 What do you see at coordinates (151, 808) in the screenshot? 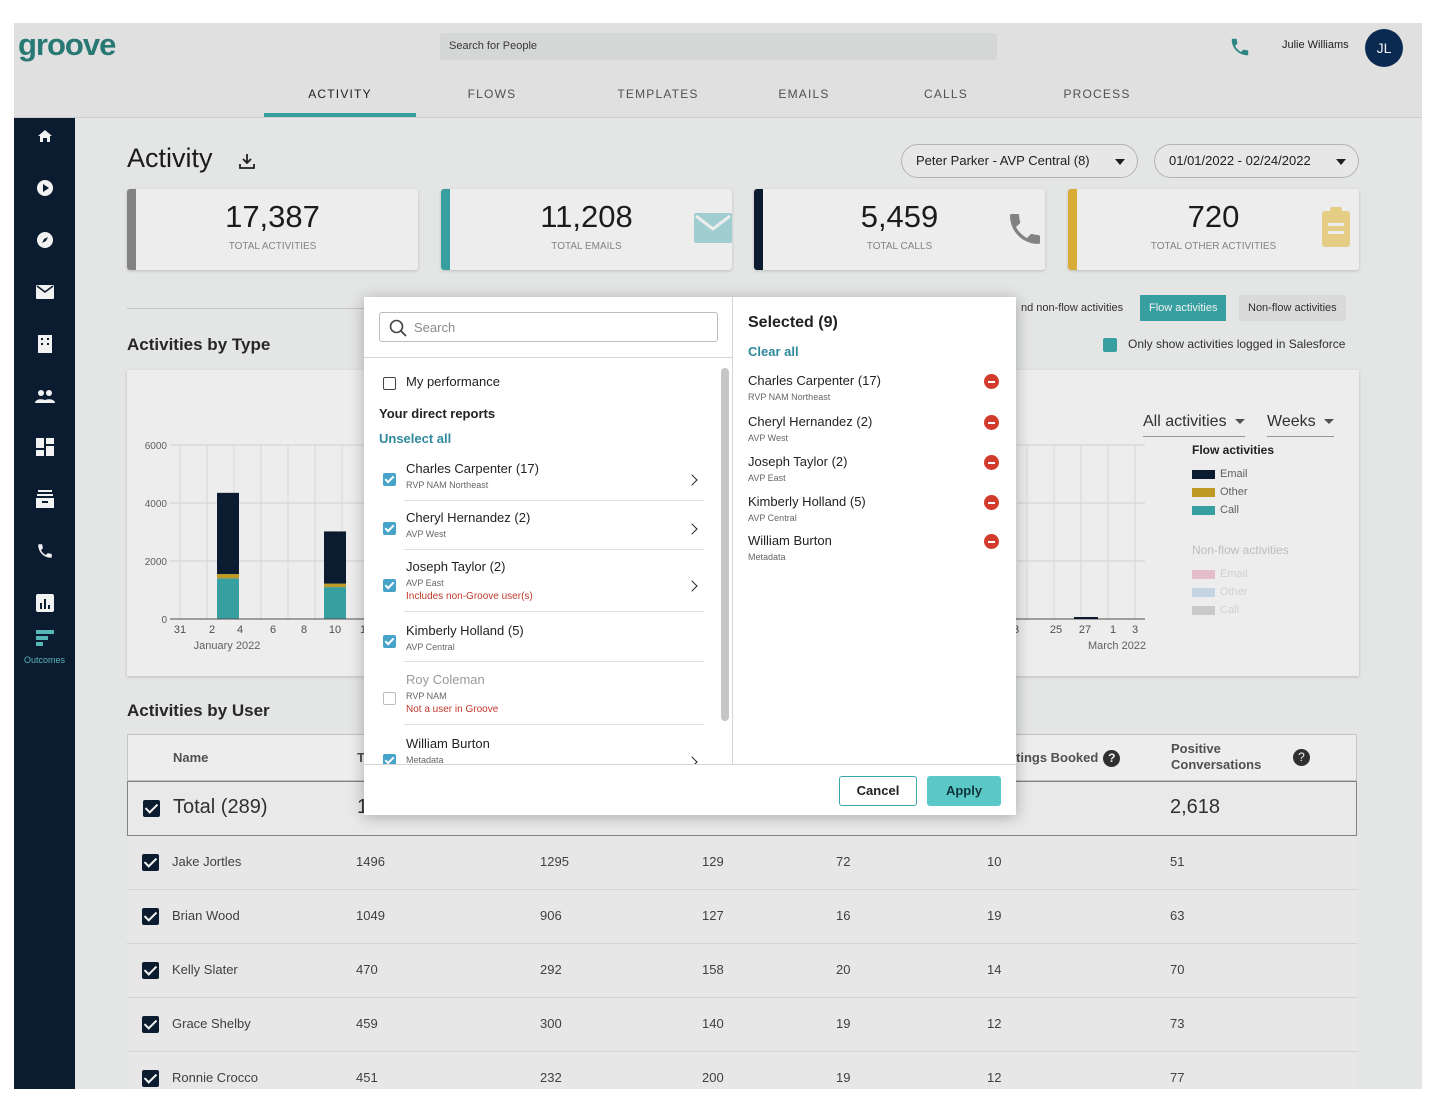
I see `total-checkbox` at bounding box center [151, 808].